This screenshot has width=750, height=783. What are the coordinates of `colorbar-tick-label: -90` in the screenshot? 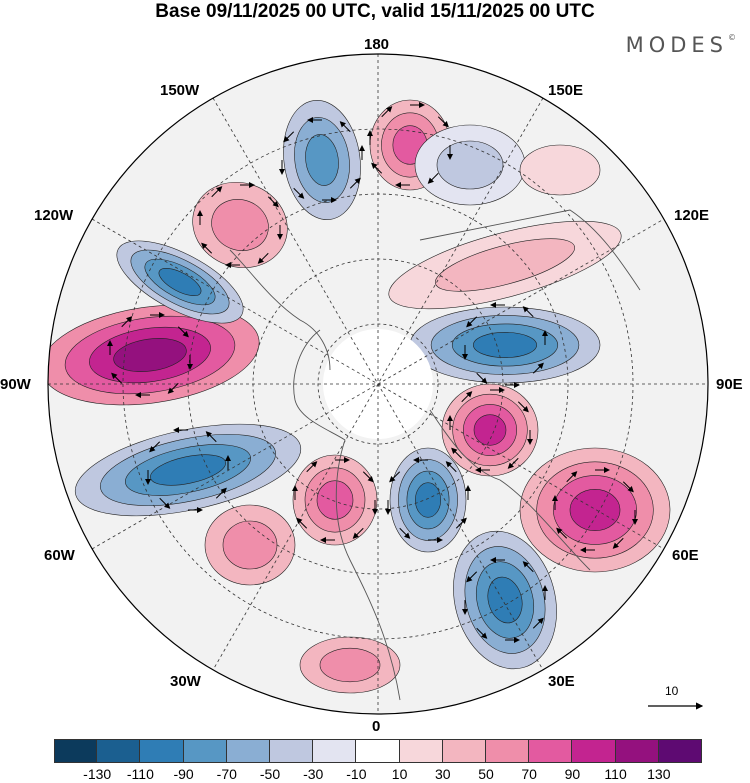 It's located at (183, 774).